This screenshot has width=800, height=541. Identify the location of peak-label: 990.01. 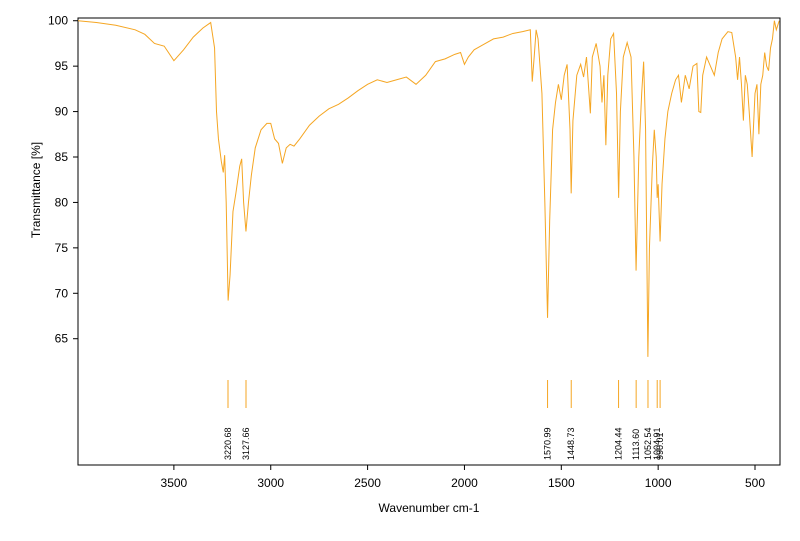
(660, 446).